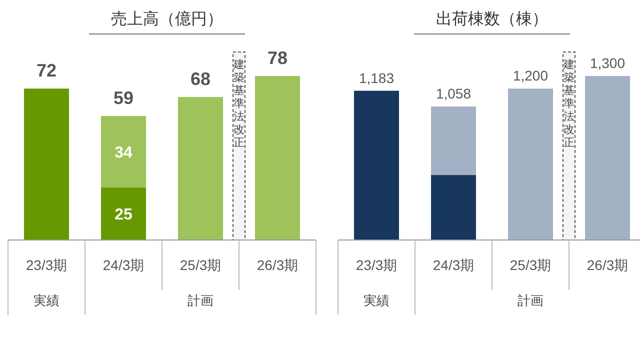  What do you see at coordinates (492, 19) in the screenshot?
I see `chart-title: 出荷棟数（棟）` at bounding box center [492, 19].